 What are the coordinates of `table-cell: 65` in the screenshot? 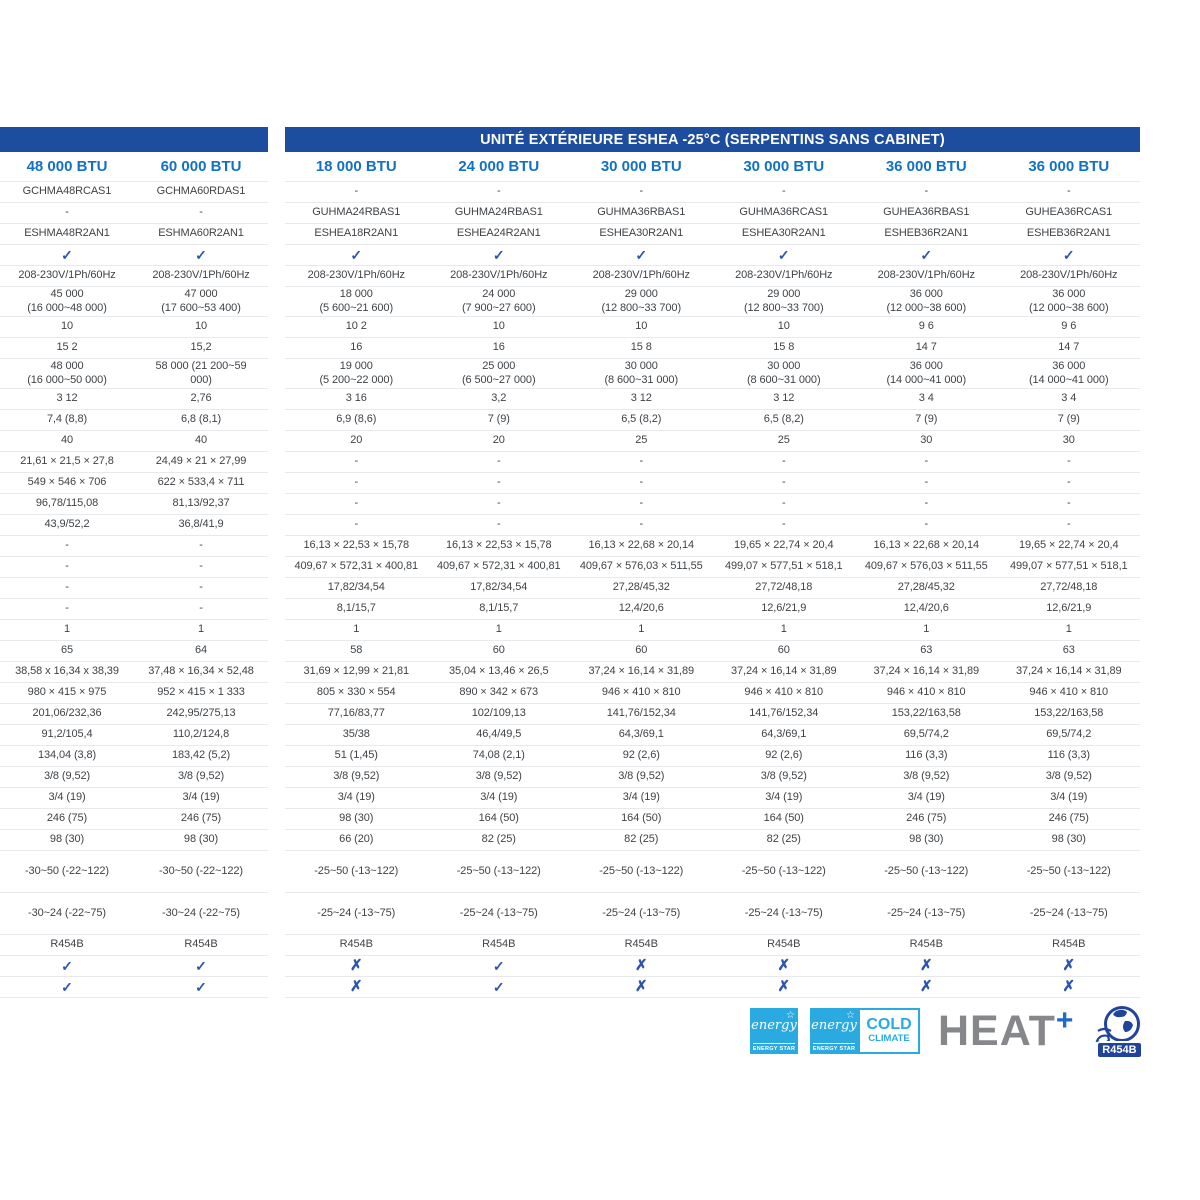 It's located at (67, 650).